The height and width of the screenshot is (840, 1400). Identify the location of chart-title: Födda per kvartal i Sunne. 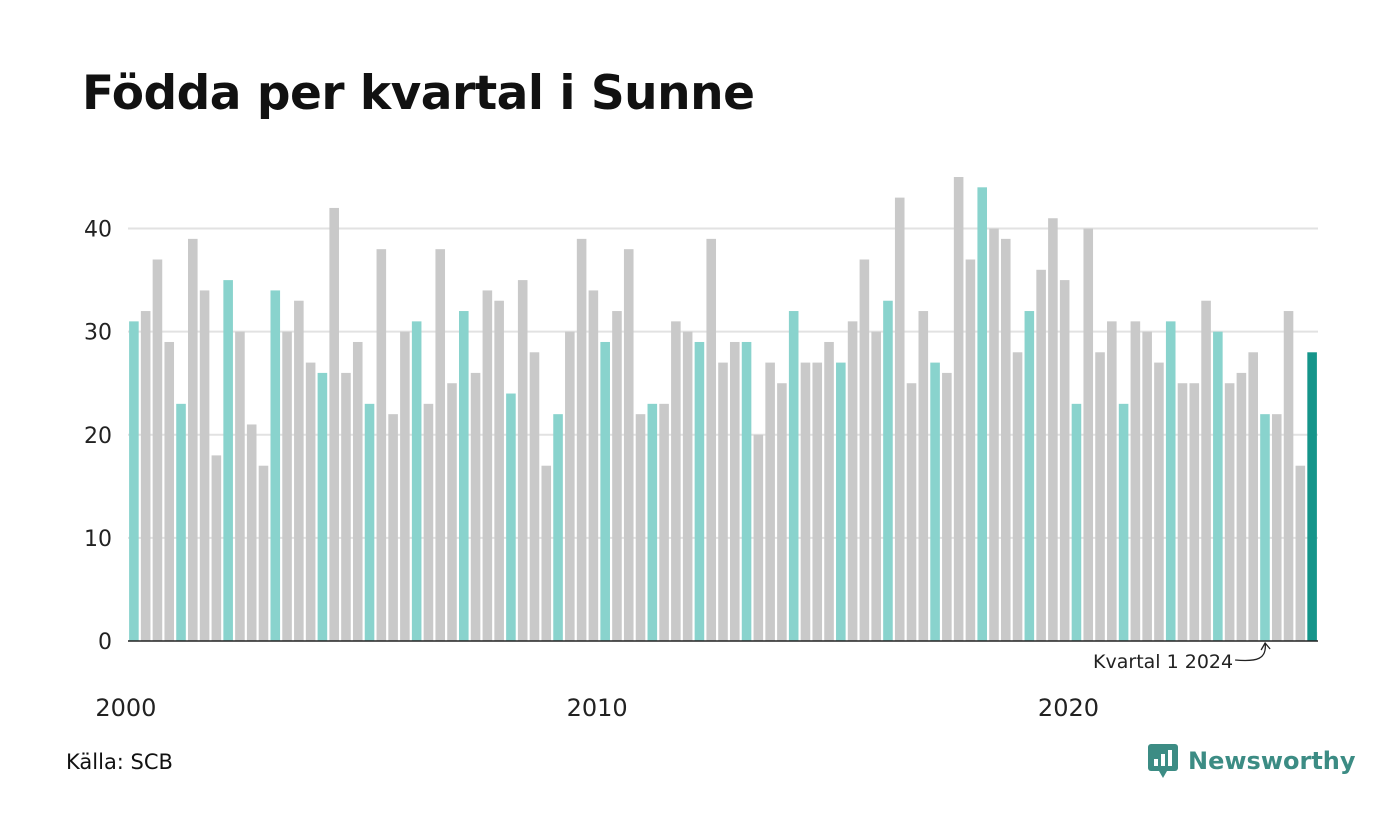
(418, 93).